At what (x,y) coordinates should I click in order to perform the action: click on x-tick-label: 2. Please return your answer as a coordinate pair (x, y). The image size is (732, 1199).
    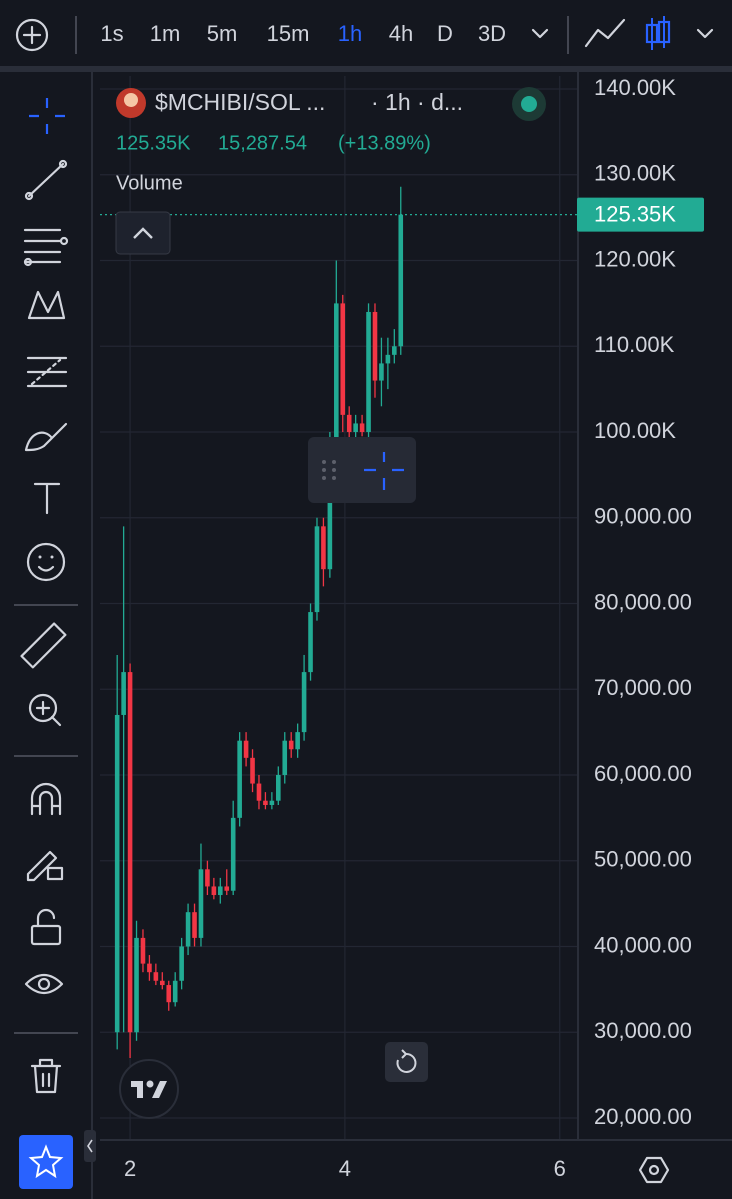
    Looking at the image, I should click on (130, 1168).